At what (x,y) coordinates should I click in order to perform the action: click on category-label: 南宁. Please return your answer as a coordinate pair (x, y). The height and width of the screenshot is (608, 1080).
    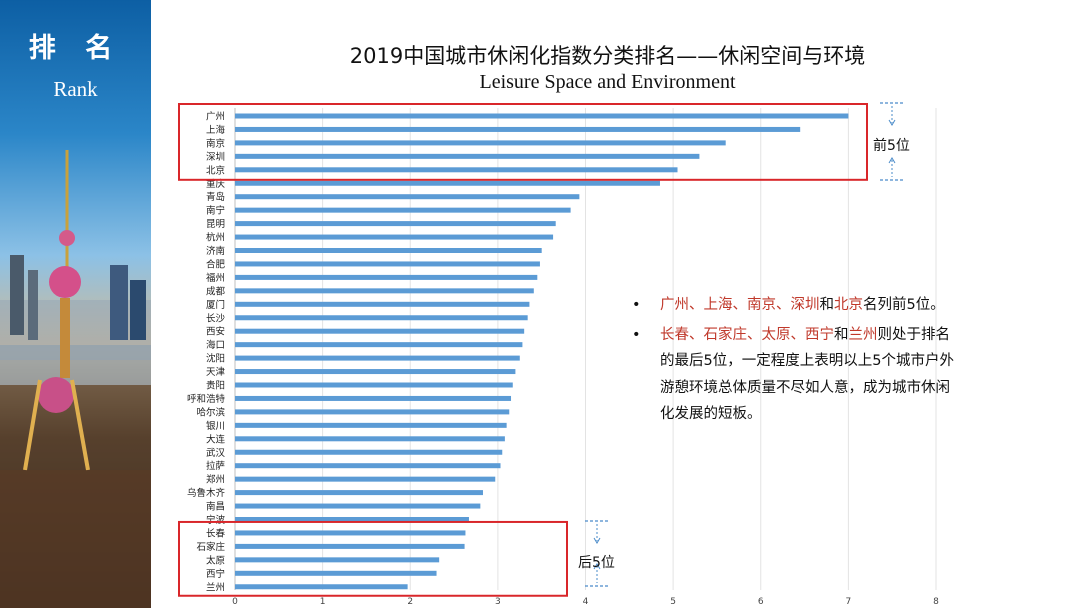
    Looking at the image, I should click on (215, 211).